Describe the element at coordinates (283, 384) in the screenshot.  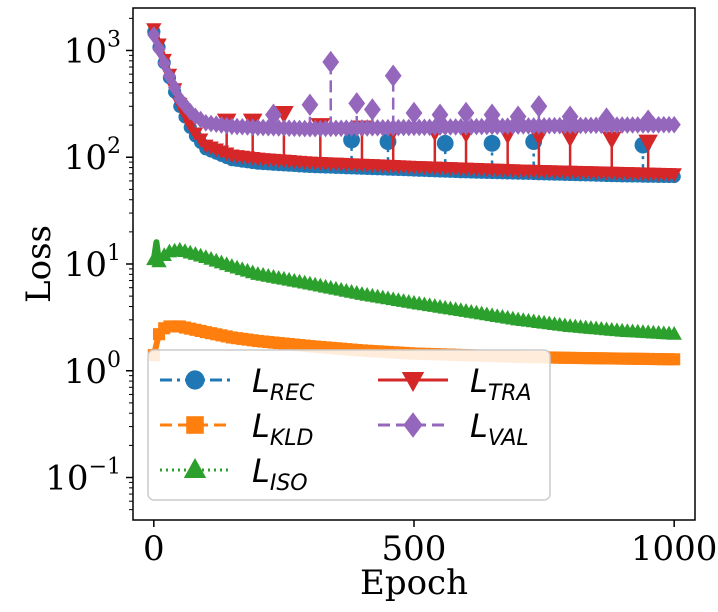
I see `legend-label: LREC` at that location.